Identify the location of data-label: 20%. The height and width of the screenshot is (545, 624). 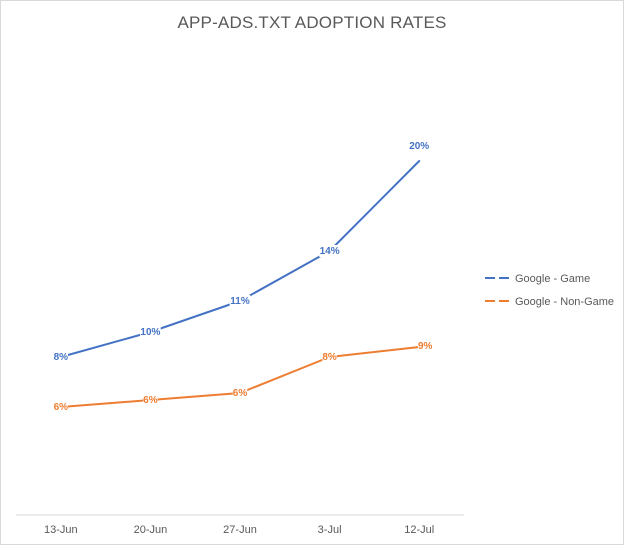
(419, 146).